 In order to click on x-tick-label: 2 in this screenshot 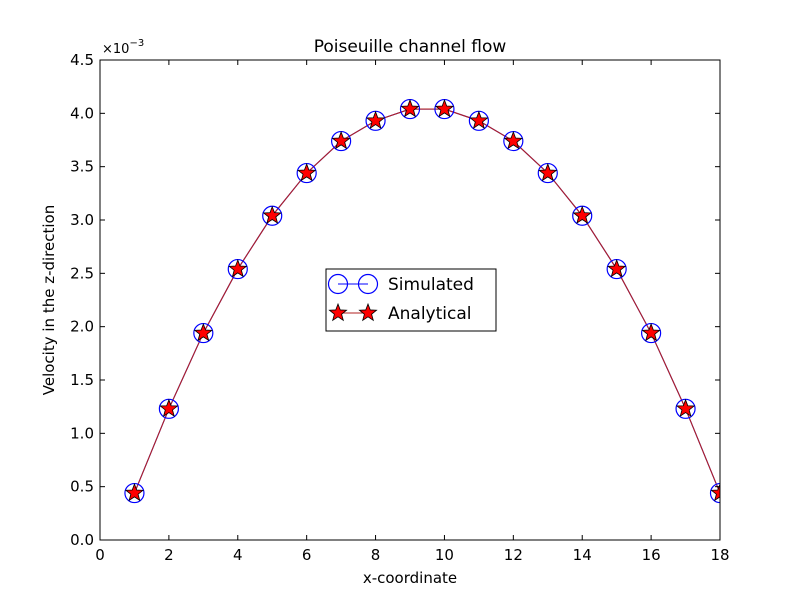, I will do `click(169, 555)`.